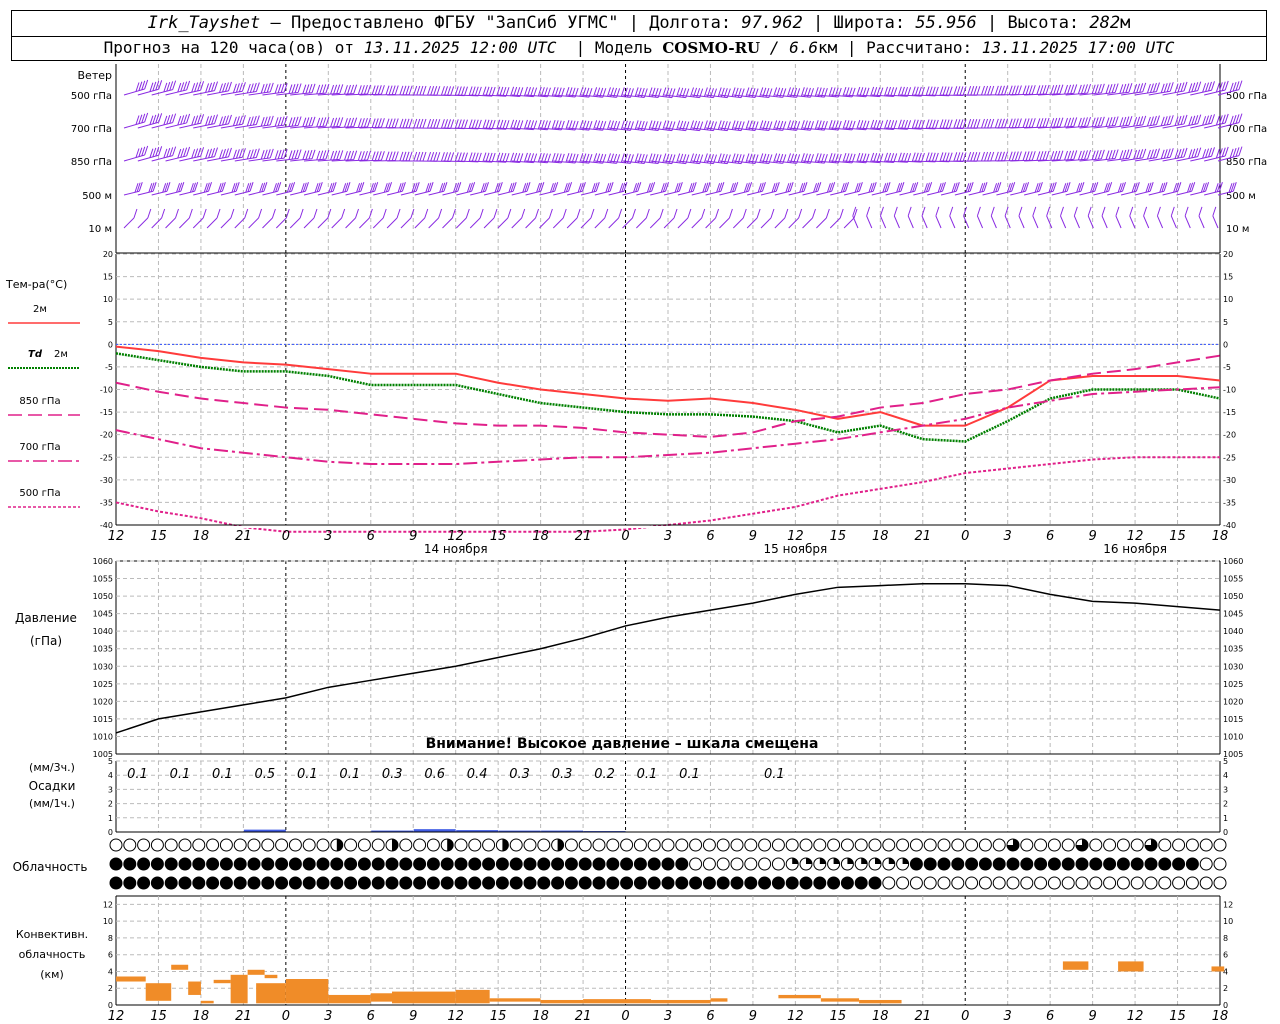 Image resolution: width=1280 pixels, height=1024 pixels. I want to click on convective-cloud-bar, so click(1131, 966).